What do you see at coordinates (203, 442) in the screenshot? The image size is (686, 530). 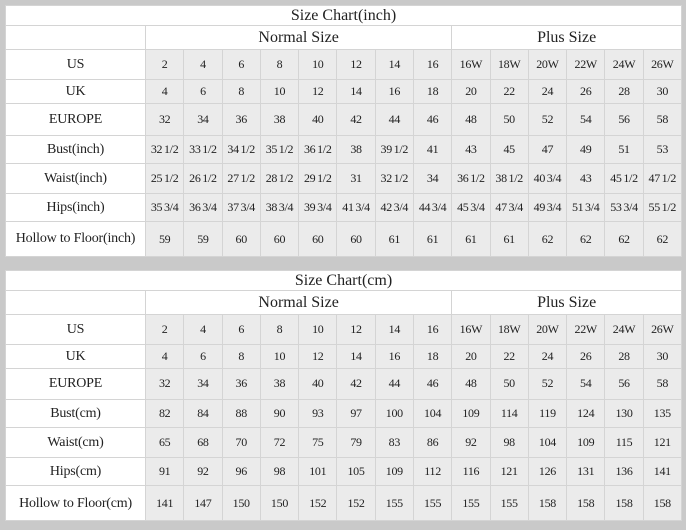 I see `value-cell: 68` at bounding box center [203, 442].